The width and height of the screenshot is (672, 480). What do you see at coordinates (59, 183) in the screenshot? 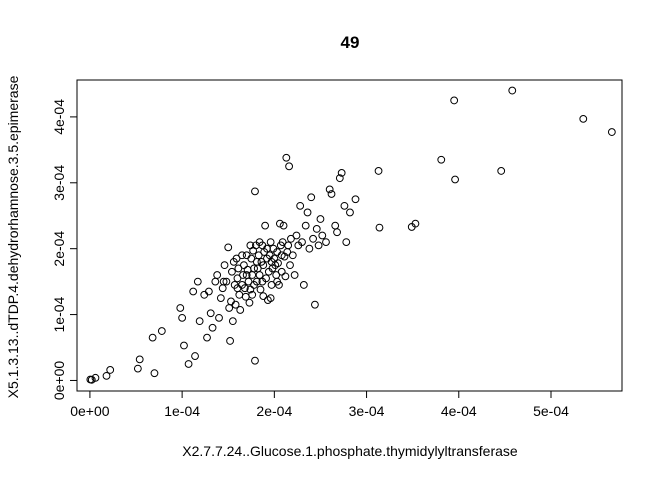
I see `y-tick-label: 3e-04` at bounding box center [59, 183].